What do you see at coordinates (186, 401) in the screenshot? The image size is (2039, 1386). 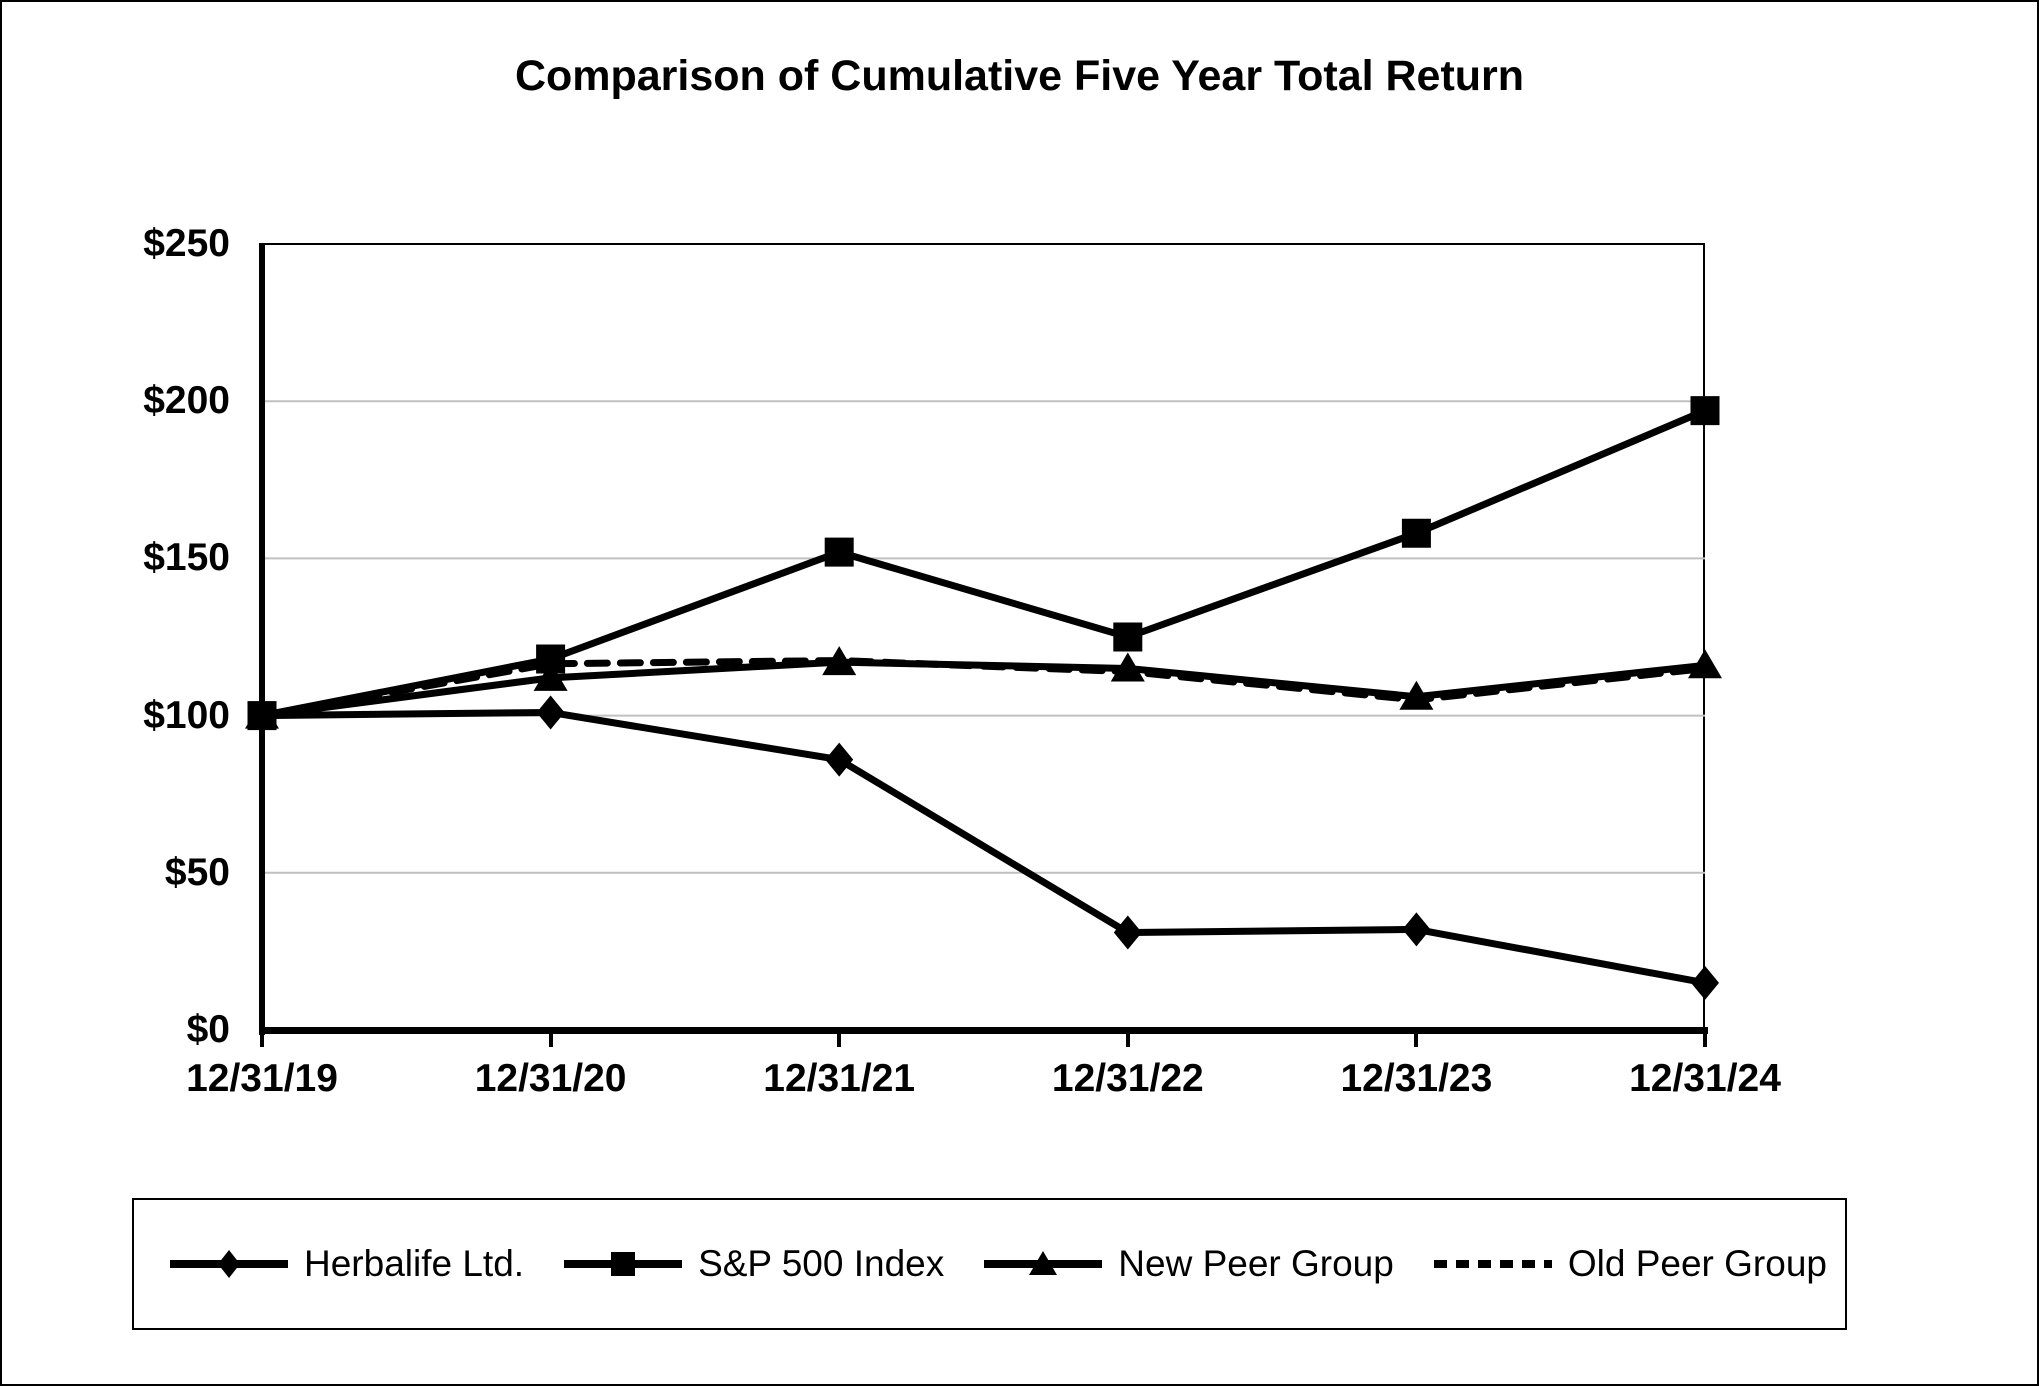 I see `y-tick-label: $200` at bounding box center [186, 401].